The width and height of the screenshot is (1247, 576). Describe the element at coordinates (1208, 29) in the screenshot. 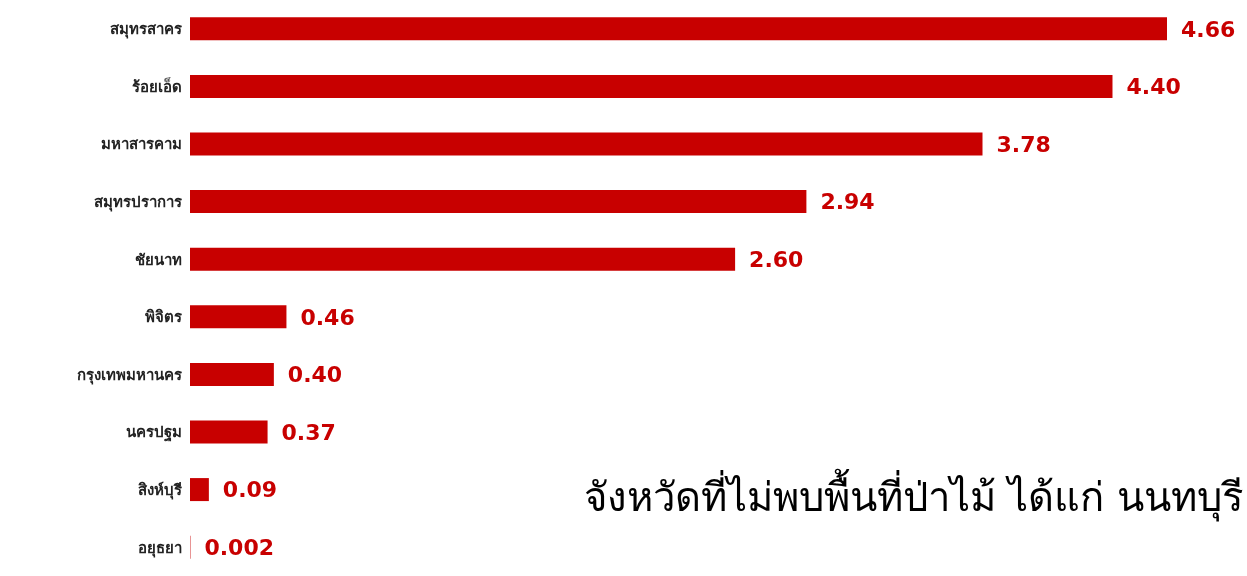

I see `data-label: 4.66` at that location.